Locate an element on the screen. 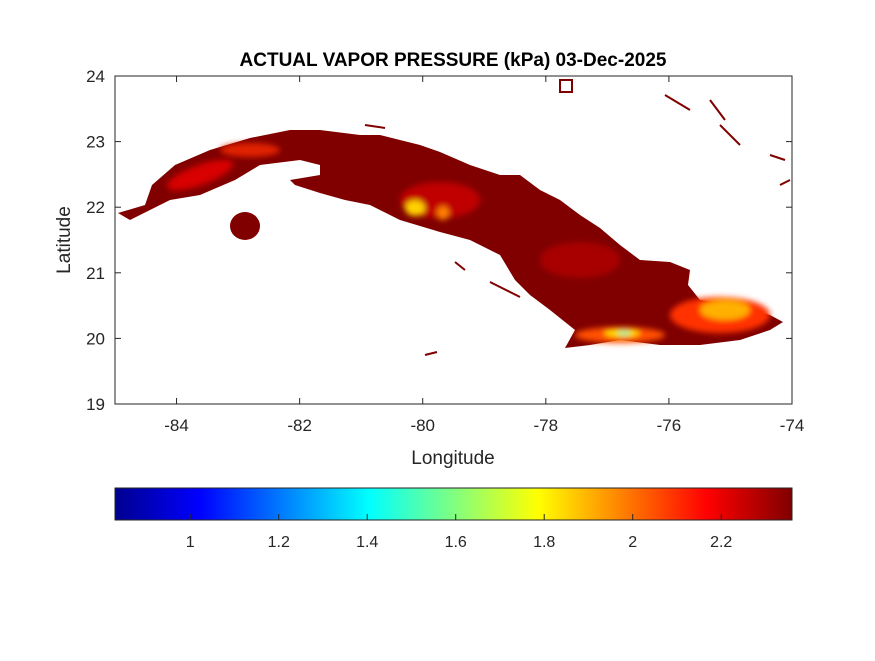 The height and width of the screenshot is (661, 875). y-tick-label: 24 is located at coordinates (95, 76).